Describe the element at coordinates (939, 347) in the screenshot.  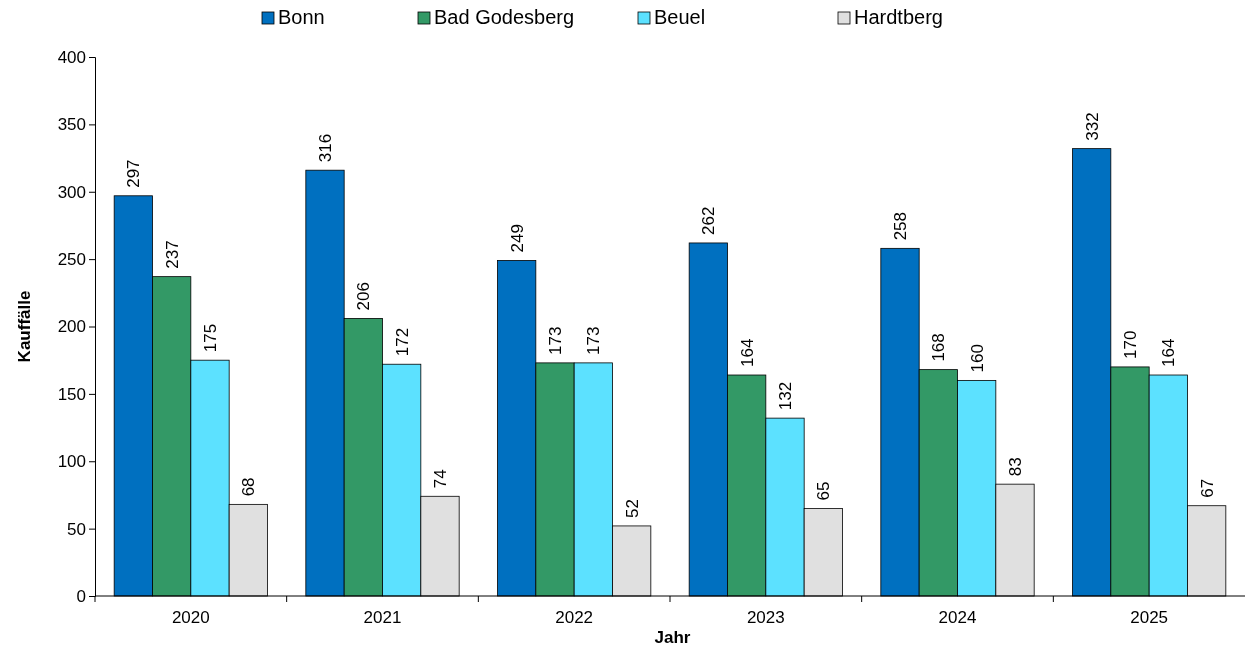
I see `data-label: 168` at that location.